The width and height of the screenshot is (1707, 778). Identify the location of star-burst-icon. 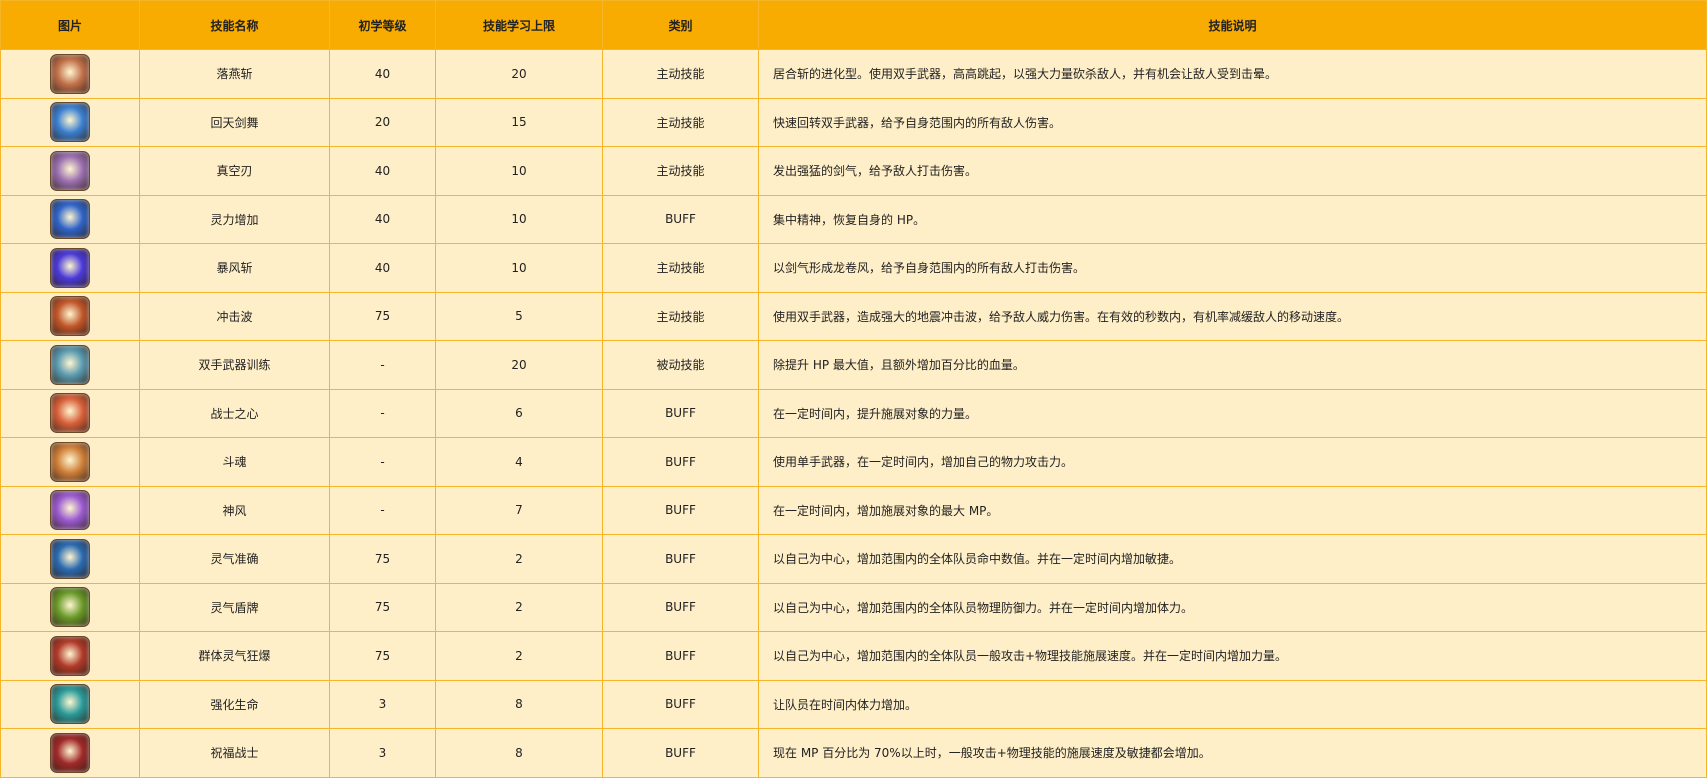
(70, 267).